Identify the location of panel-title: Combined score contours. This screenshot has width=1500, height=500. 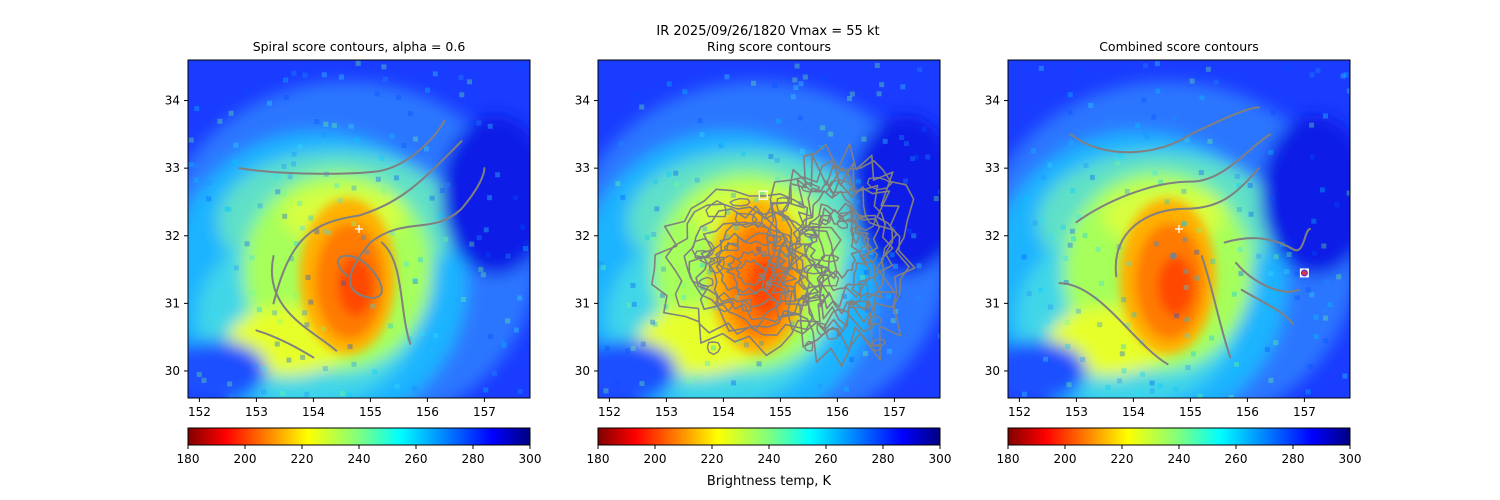
(1179, 46).